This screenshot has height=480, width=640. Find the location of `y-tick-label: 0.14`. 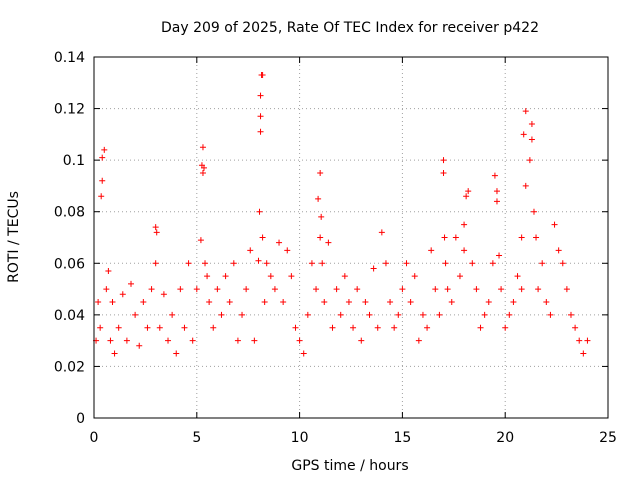

y-tick-label: 0.14 is located at coordinates (69, 58).